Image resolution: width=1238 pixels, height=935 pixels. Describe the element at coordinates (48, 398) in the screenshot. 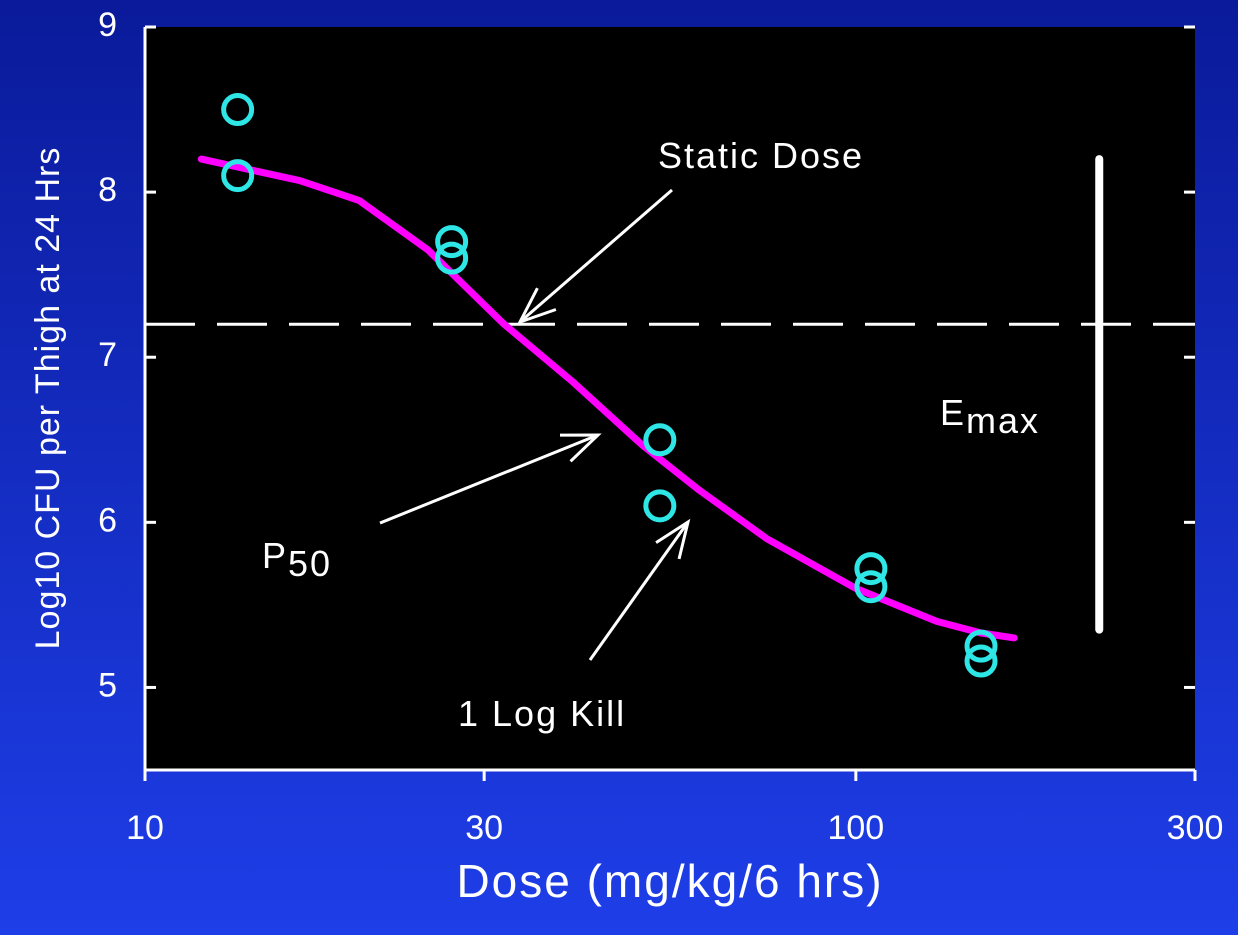

I see `y-axis-label: Log10 CFU per Thigh at 24 Hrs` at that location.